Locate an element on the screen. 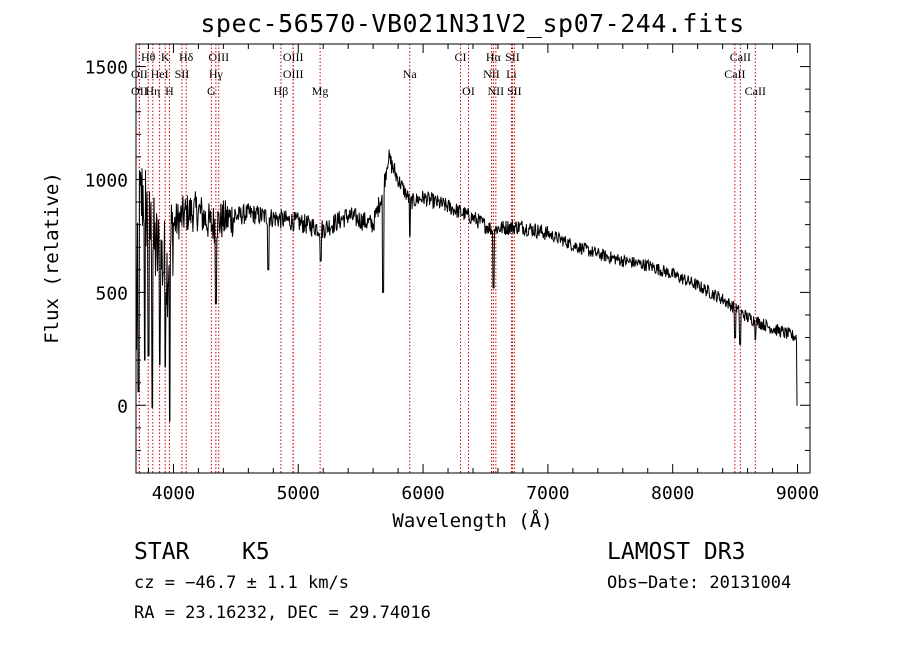 The width and height of the screenshot is (900, 649). y-axis-label: Flux (relative) is located at coordinates (52, 258).